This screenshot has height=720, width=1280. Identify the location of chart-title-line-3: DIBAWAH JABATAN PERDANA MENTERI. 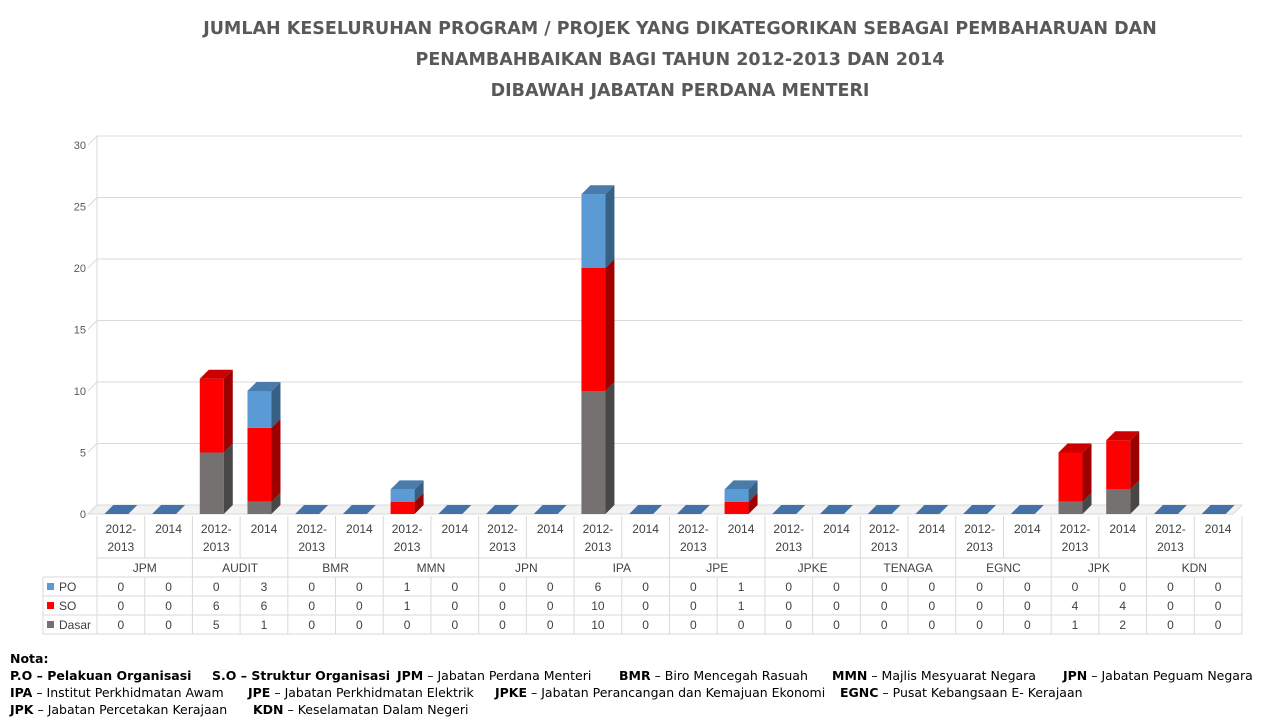
(680, 91).